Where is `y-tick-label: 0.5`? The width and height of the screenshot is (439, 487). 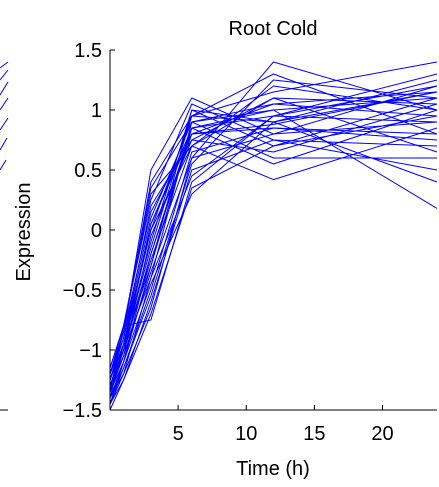
y-tick-label: 0.5 is located at coordinates (88, 171).